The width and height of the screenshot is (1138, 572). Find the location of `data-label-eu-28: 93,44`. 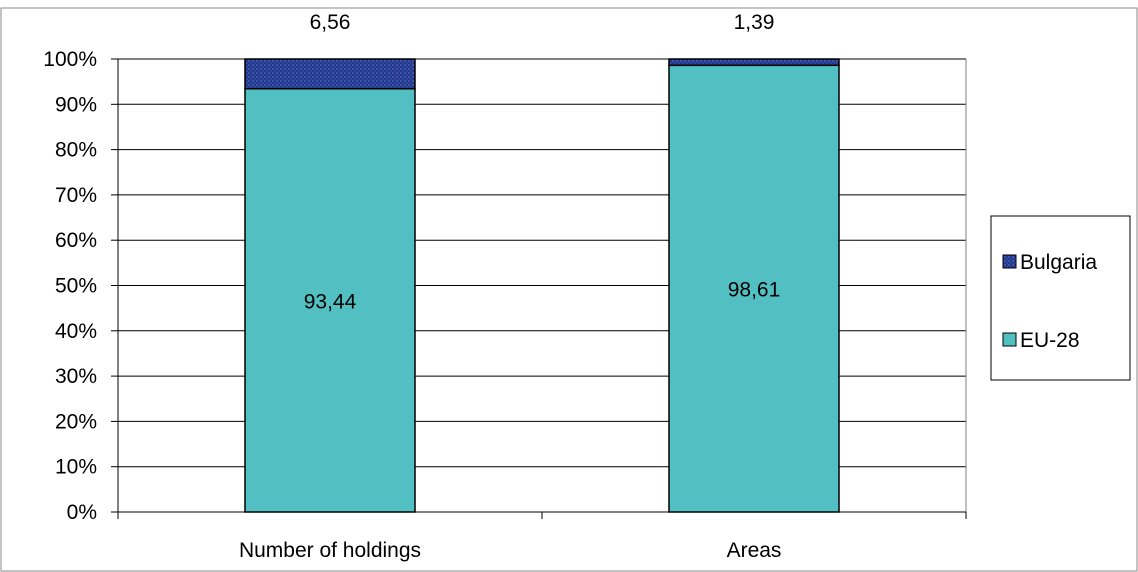

data-label-eu-28: 93,44 is located at coordinates (330, 301).